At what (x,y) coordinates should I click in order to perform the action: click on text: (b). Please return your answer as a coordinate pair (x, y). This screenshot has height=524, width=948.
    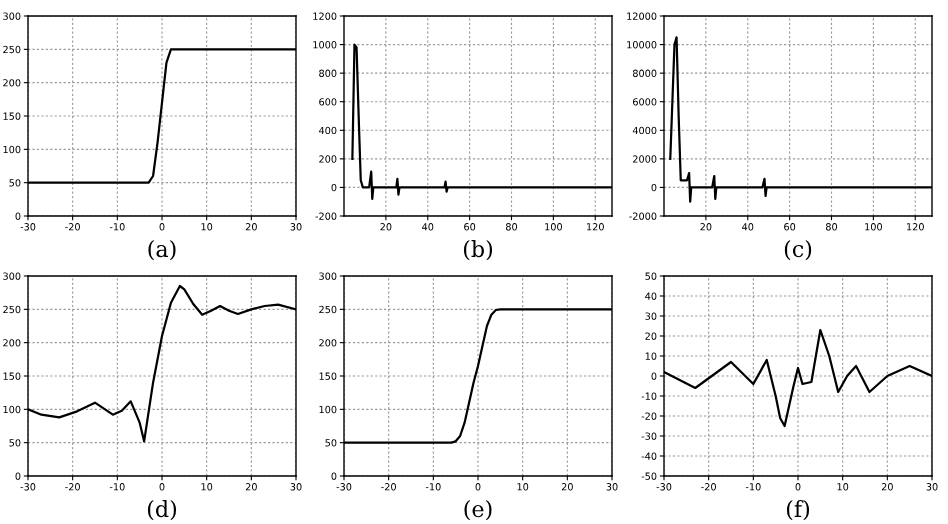
    Looking at the image, I should click on (478, 250).